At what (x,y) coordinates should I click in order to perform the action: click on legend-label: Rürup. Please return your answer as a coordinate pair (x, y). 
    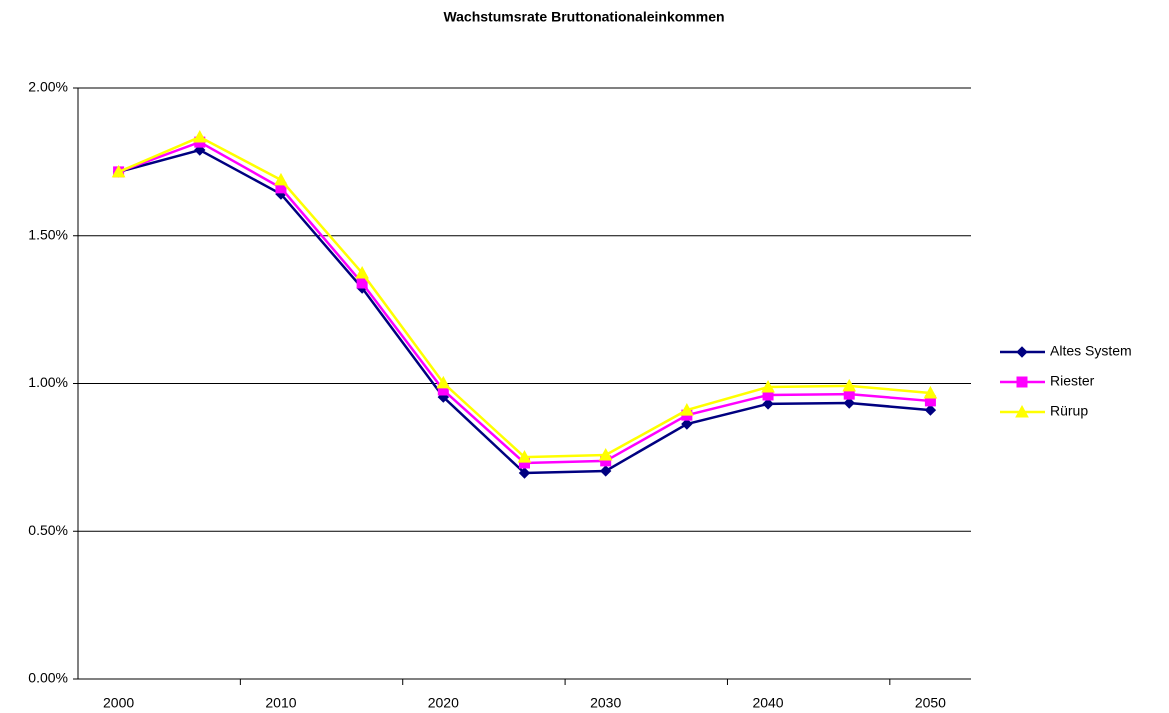
    Looking at the image, I should click on (1069, 411).